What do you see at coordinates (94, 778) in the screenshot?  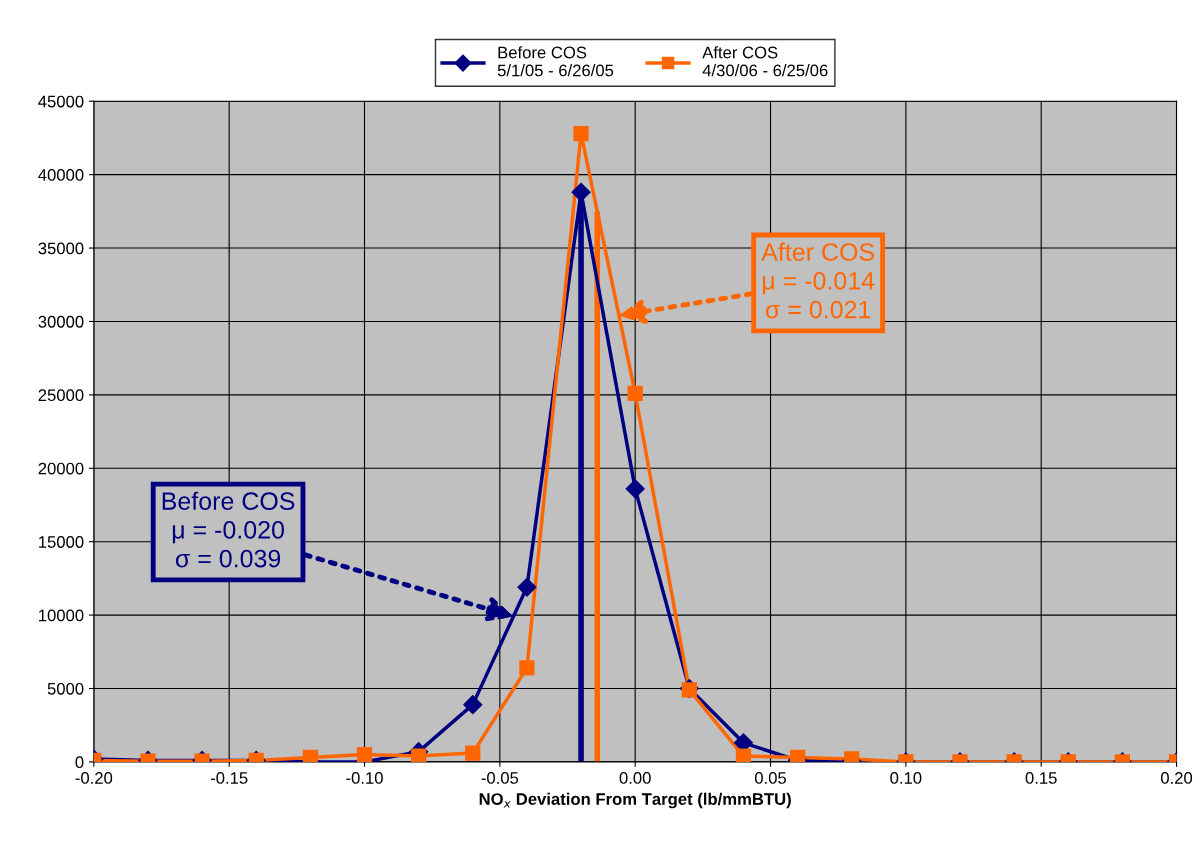 I see `x-tick-label: -0.20` at bounding box center [94, 778].